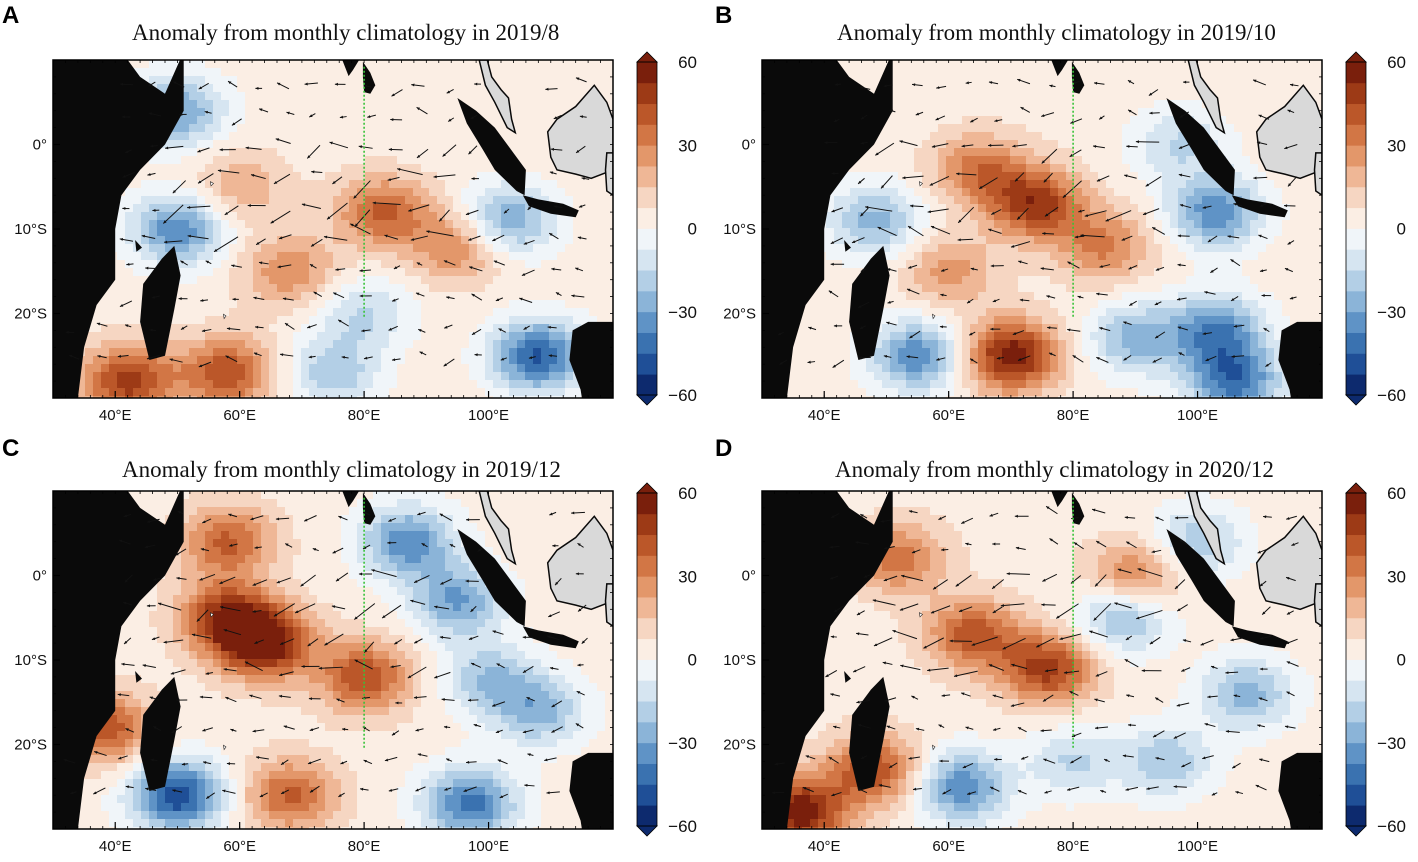  Describe the element at coordinates (351, 68) in the screenshot. I see `landmass` at that location.